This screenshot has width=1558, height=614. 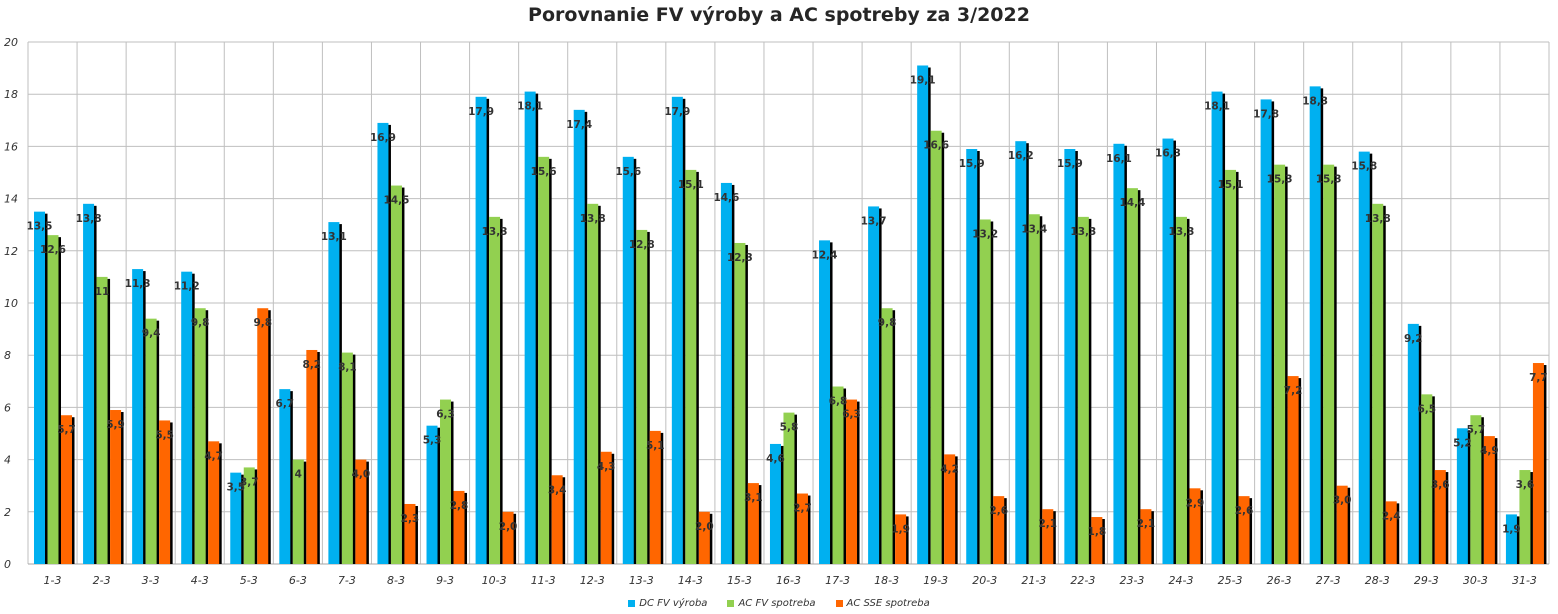 What do you see at coordinates (151, 580) in the screenshot?
I see `x-tick-label: 3-3` at bounding box center [151, 580].